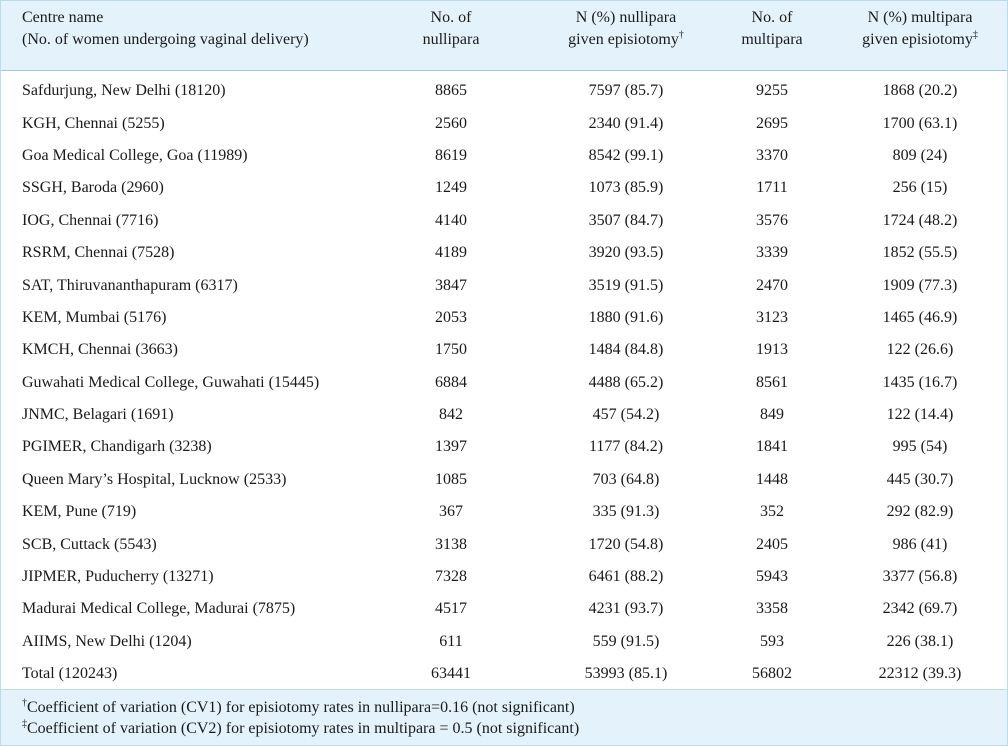  What do you see at coordinates (93, 123) in the screenshot?
I see `centre-name-cell: KGH, Chennai (5255)` at bounding box center [93, 123].